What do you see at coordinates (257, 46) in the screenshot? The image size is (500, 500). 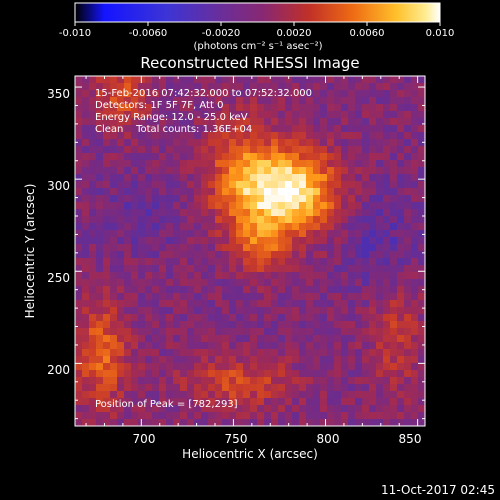 I see `colorbar-unit-label: (photons cm⁻² s⁻¹ asec⁻²)` at bounding box center [257, 46].